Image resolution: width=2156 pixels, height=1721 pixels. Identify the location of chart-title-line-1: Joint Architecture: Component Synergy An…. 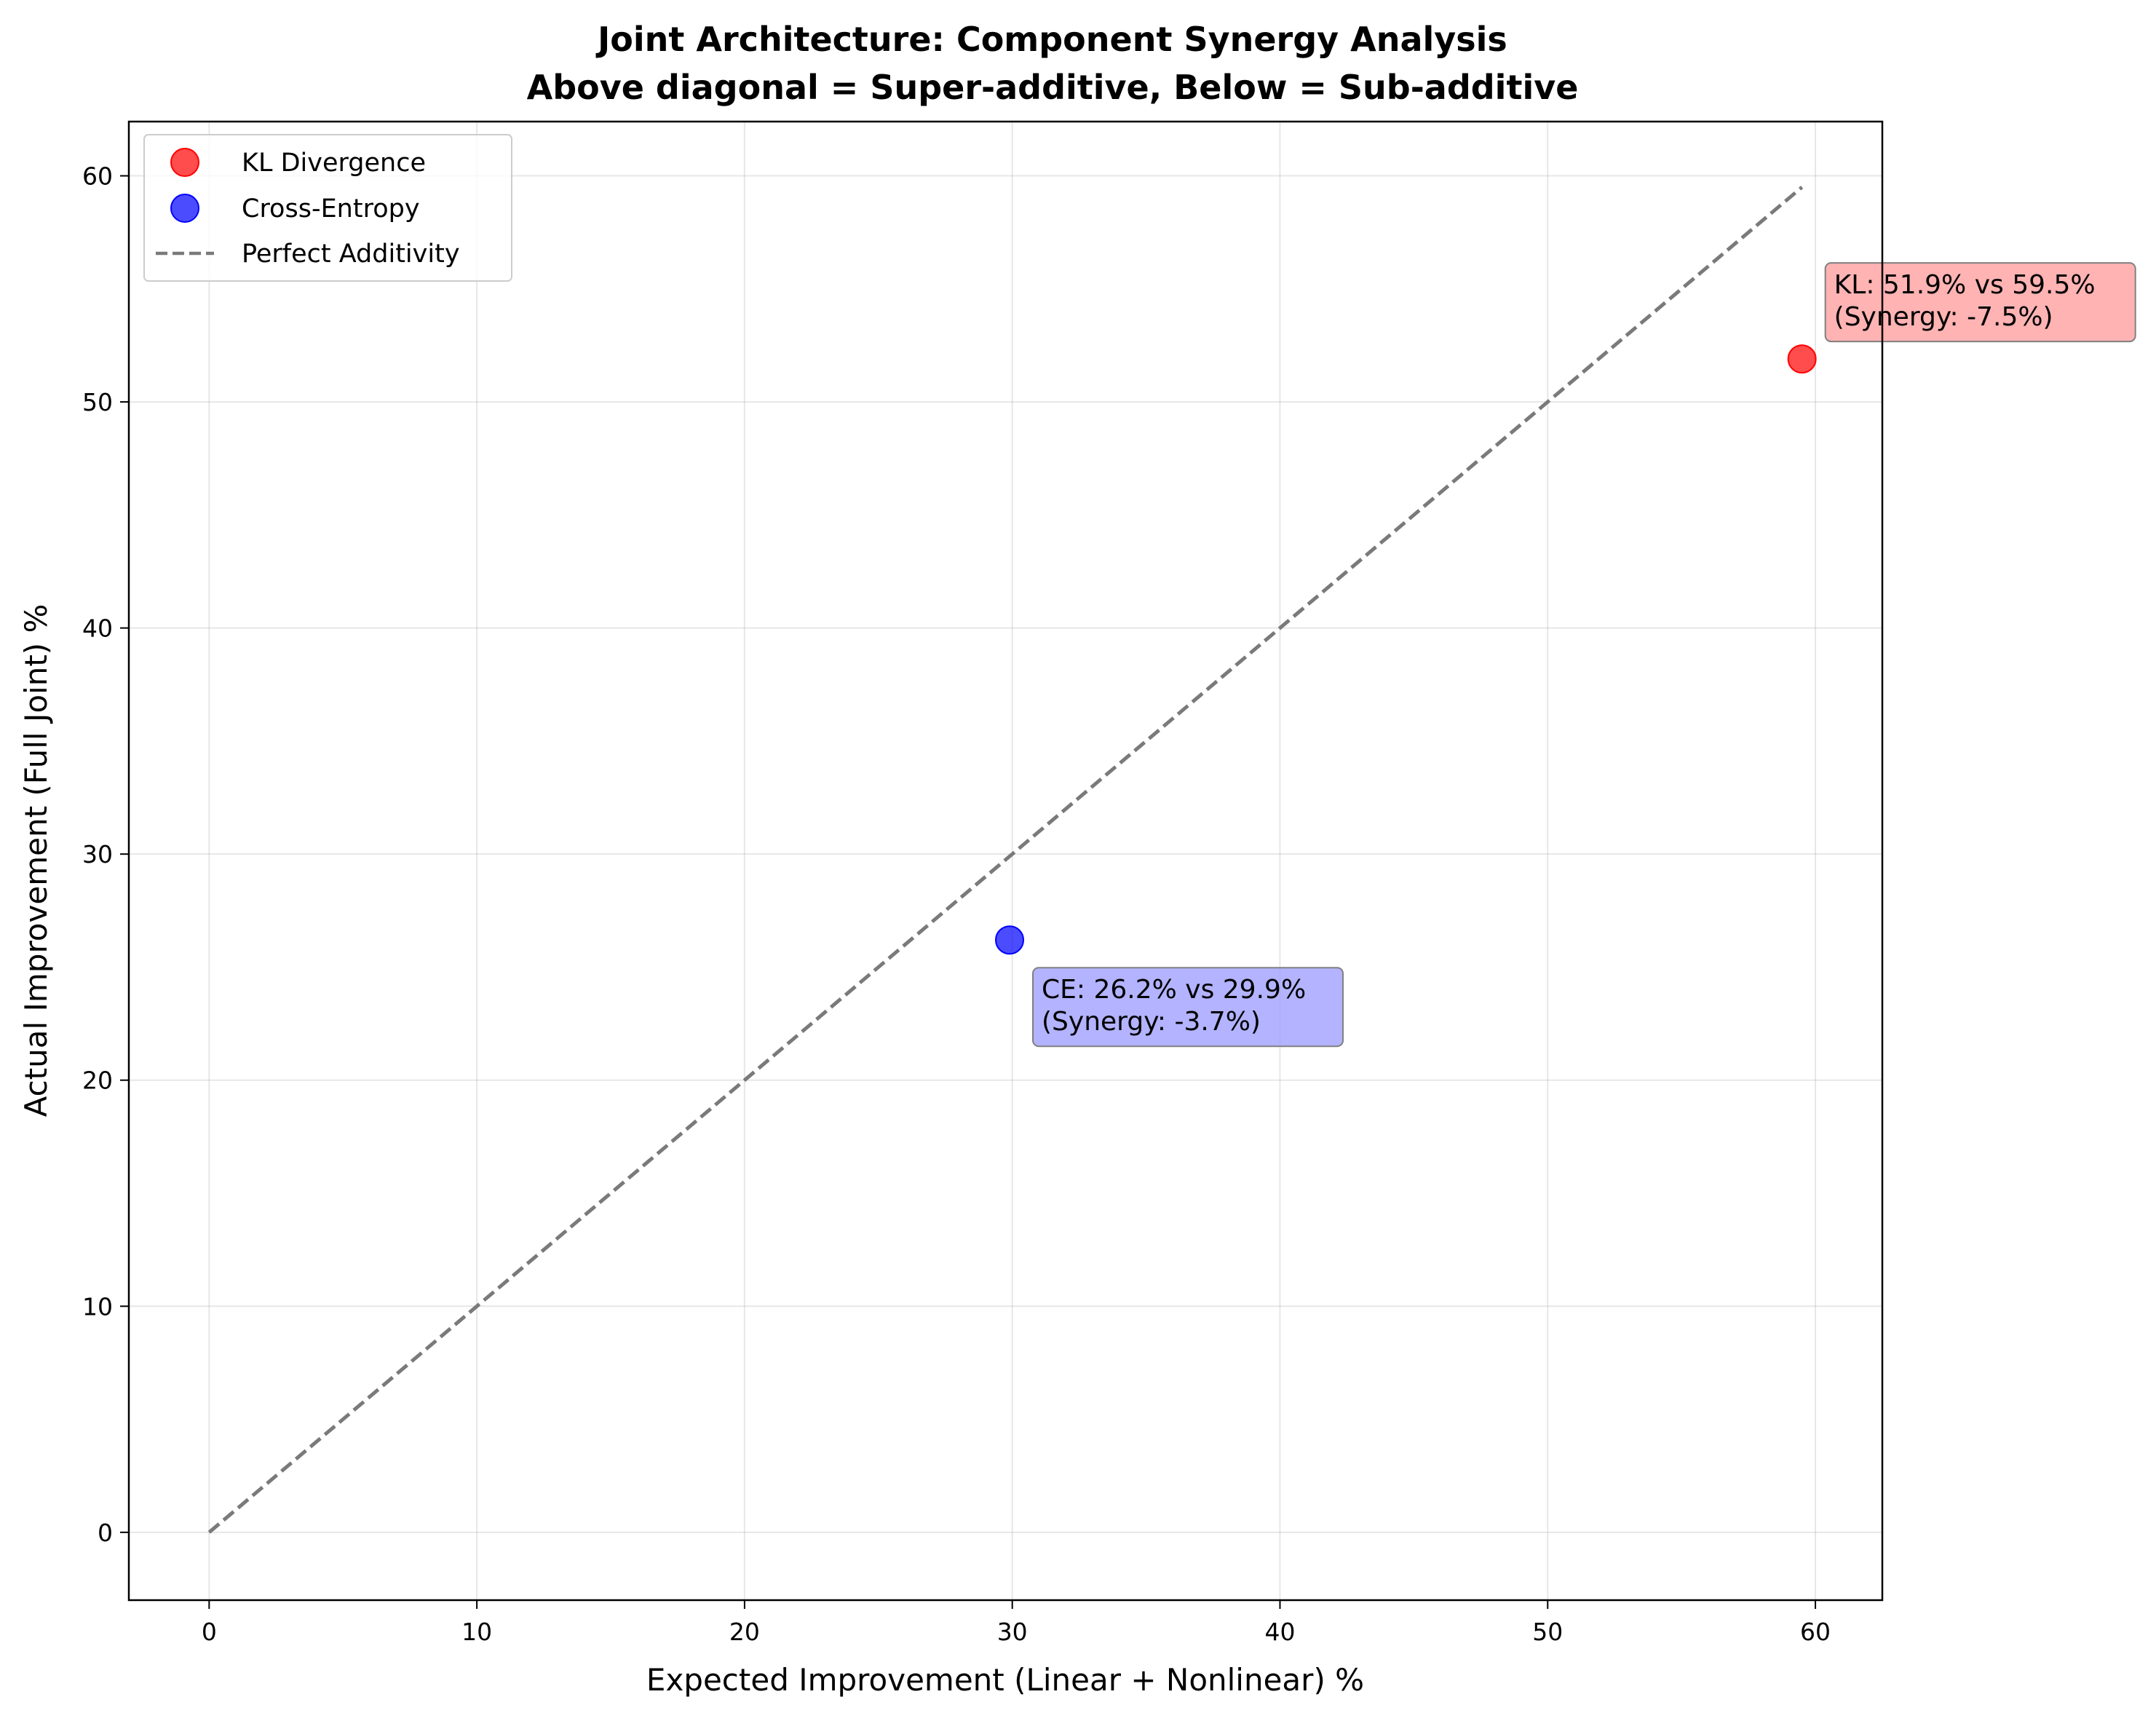
(1051, 39).